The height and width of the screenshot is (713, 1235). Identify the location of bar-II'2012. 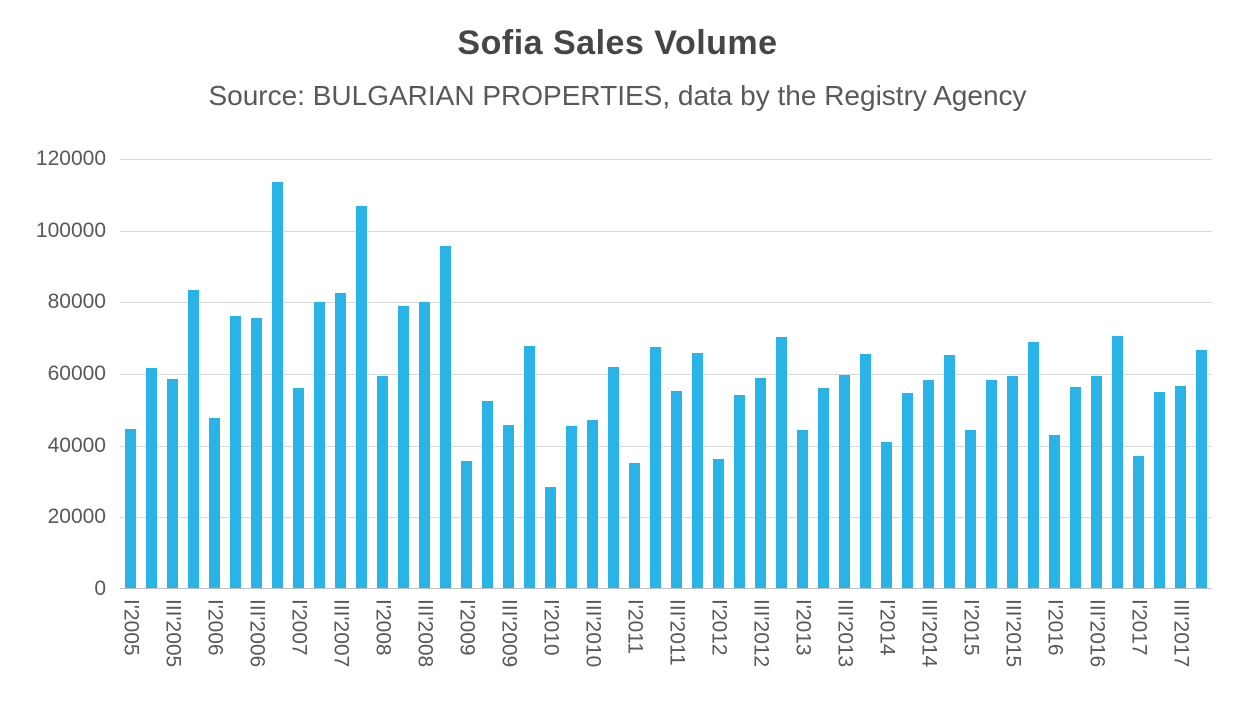
(739, 492).